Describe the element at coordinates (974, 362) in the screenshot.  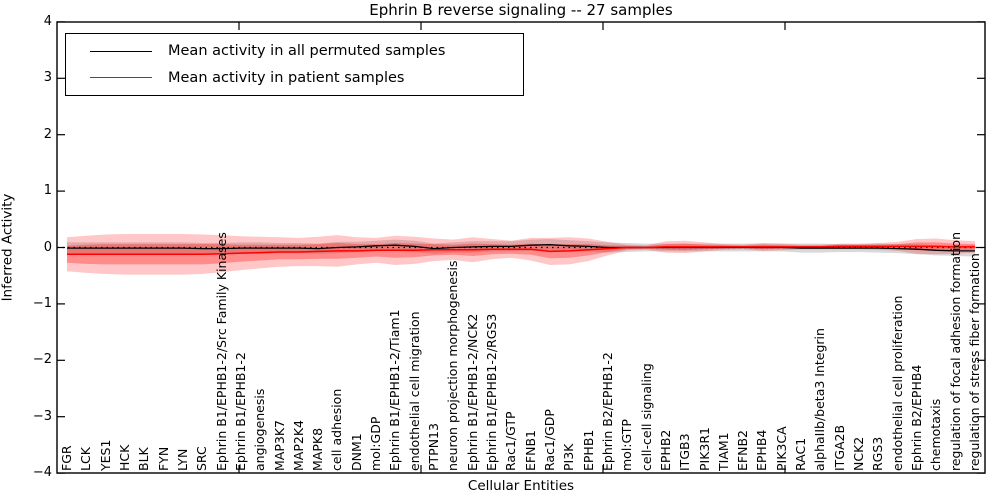
I see `x-tick-label: regulation of stress fiber formation` at that location.